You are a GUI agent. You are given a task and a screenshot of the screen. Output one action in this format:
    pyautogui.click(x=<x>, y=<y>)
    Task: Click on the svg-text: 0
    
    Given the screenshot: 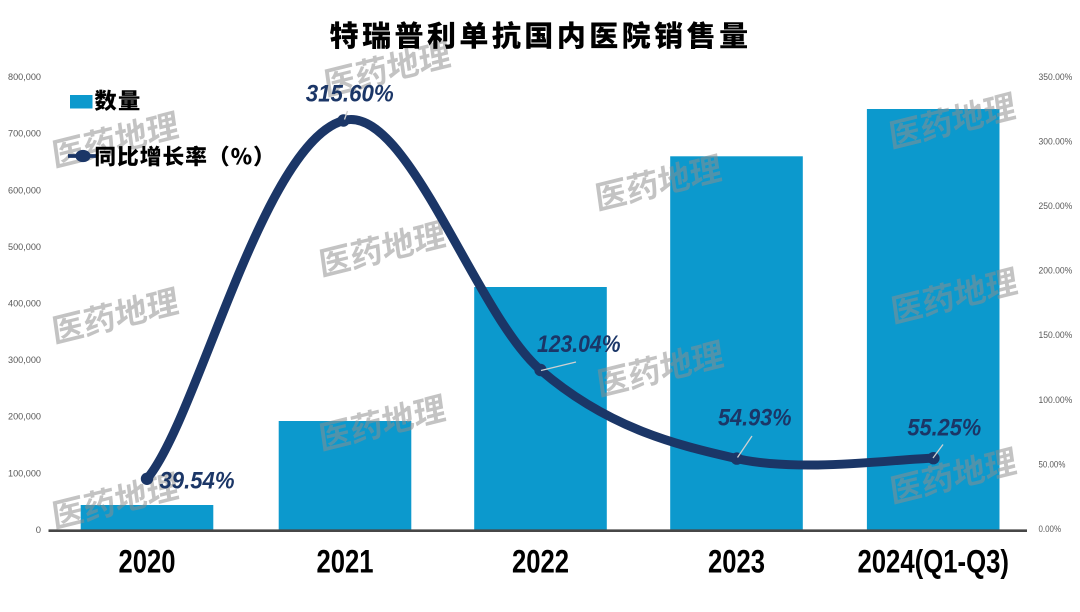 What is the action you would take?
    pyautogui.click(x=38, y=530)
    